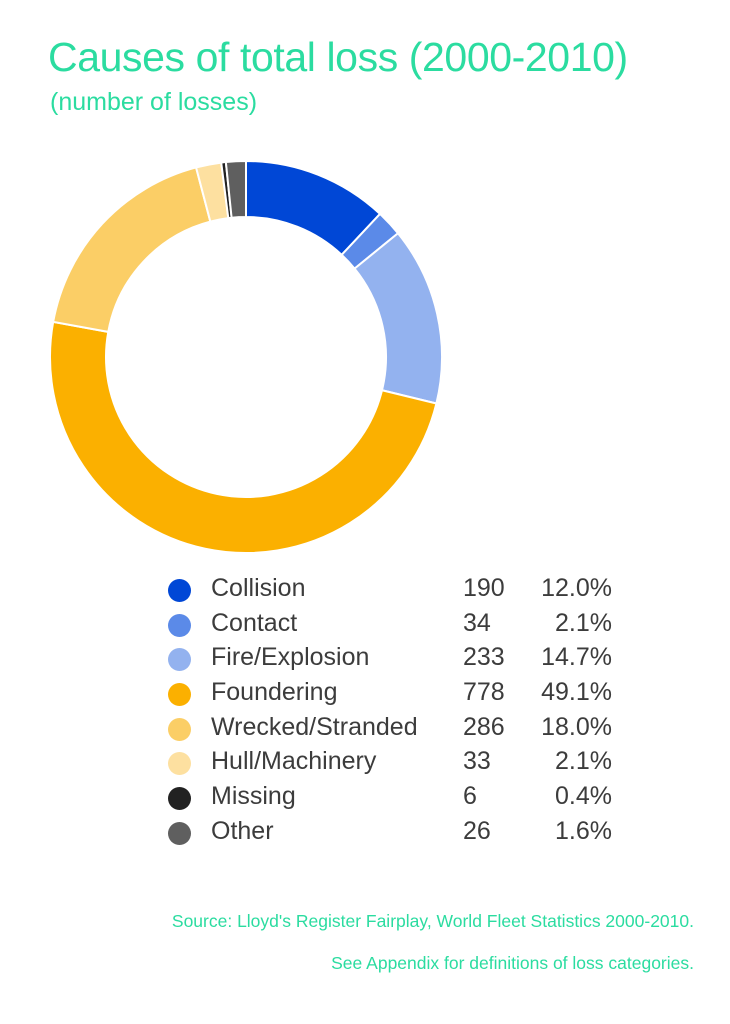 This screenshot has width=730, height=1024. What do you see at coordinates (290, 657) in the screenshot?
I see `legend-label: Fire/Explosion` at bounding box center [290, 657].